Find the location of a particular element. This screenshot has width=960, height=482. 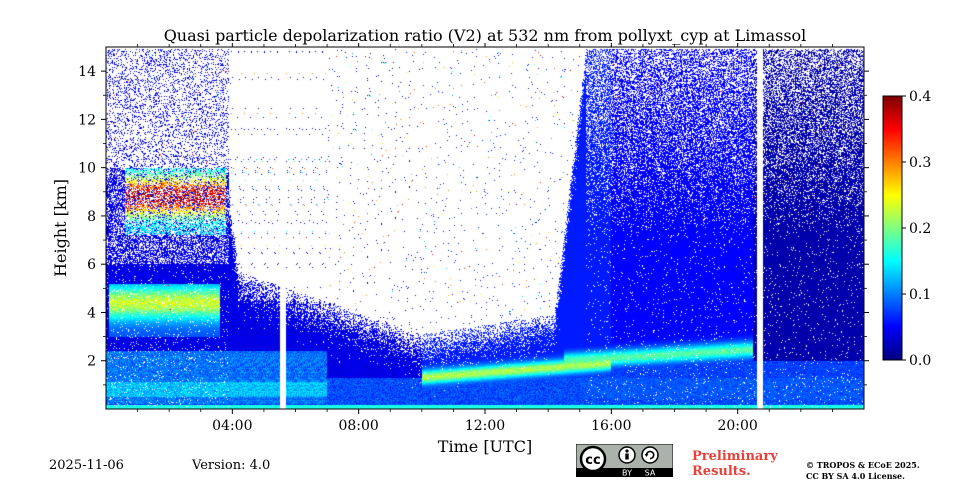

preliminary-line-2: Results. is located at coordinates (721, 471).